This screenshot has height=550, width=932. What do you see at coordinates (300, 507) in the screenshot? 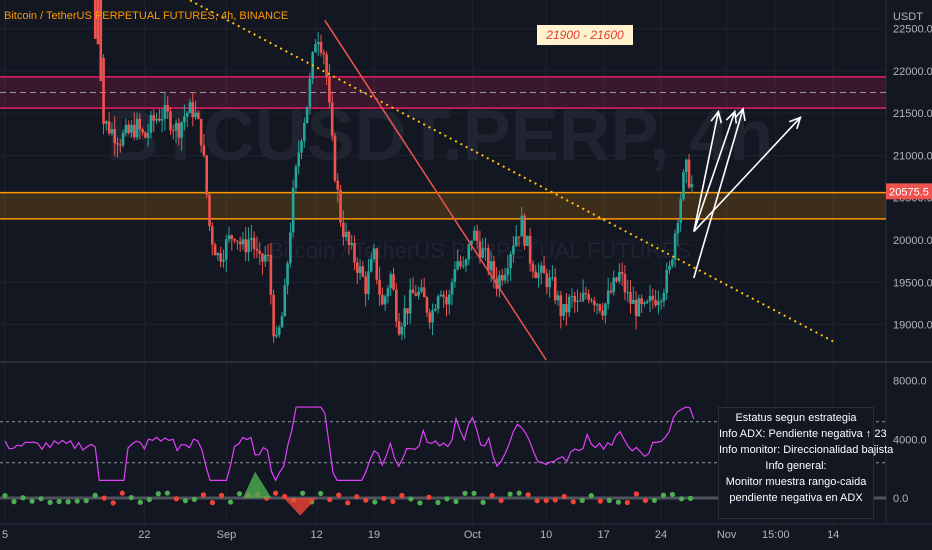
I see `oscillator-spike-down` at bounding box center [300, 507].